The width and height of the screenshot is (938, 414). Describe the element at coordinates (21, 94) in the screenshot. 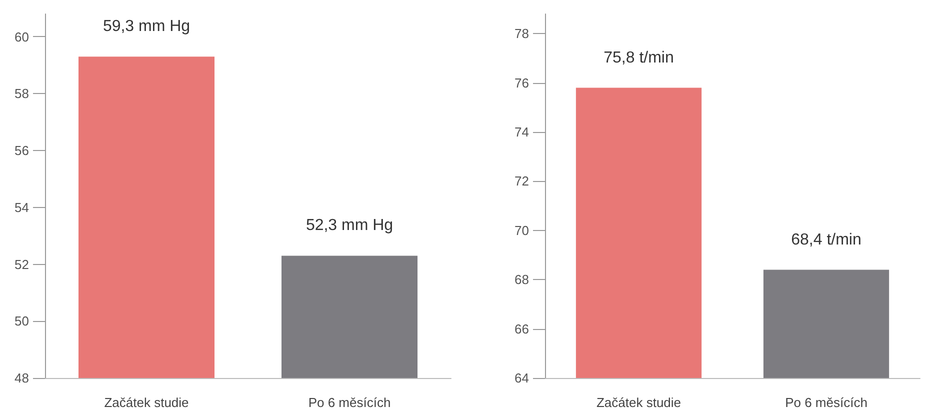

I see `y-tick-label: 58` at that location.